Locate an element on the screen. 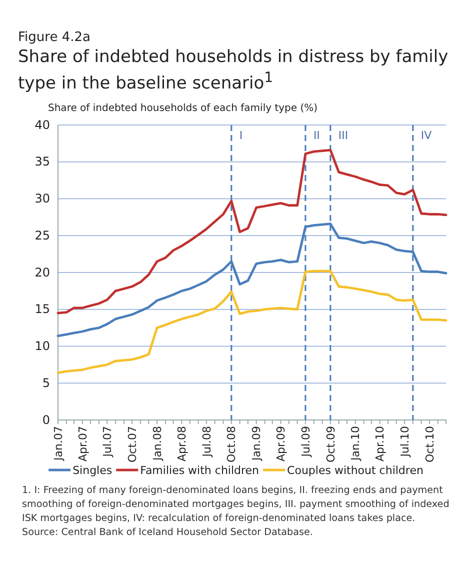 This screenshot has height=587, width=469. y-tick-label: 15 is located at coordinates (42, 309).